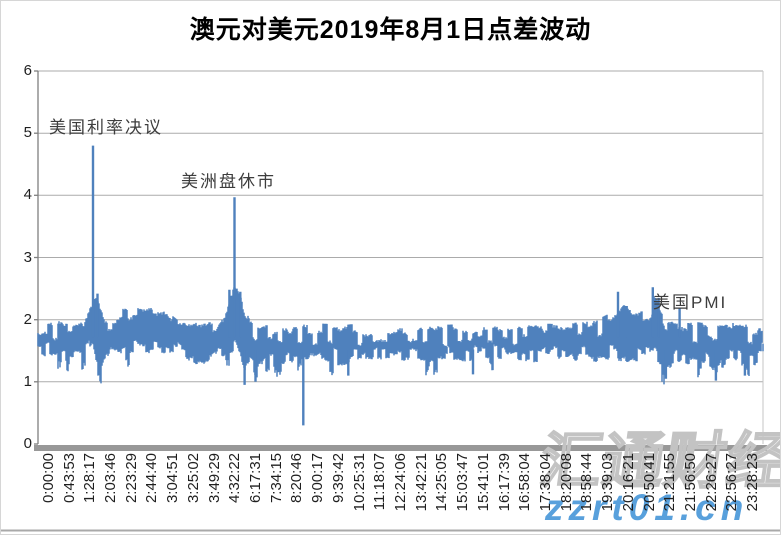  Describe the element at coordinates (400, 482) in the screenshot. I see `x-tick-label: 12:24:06` at that location.